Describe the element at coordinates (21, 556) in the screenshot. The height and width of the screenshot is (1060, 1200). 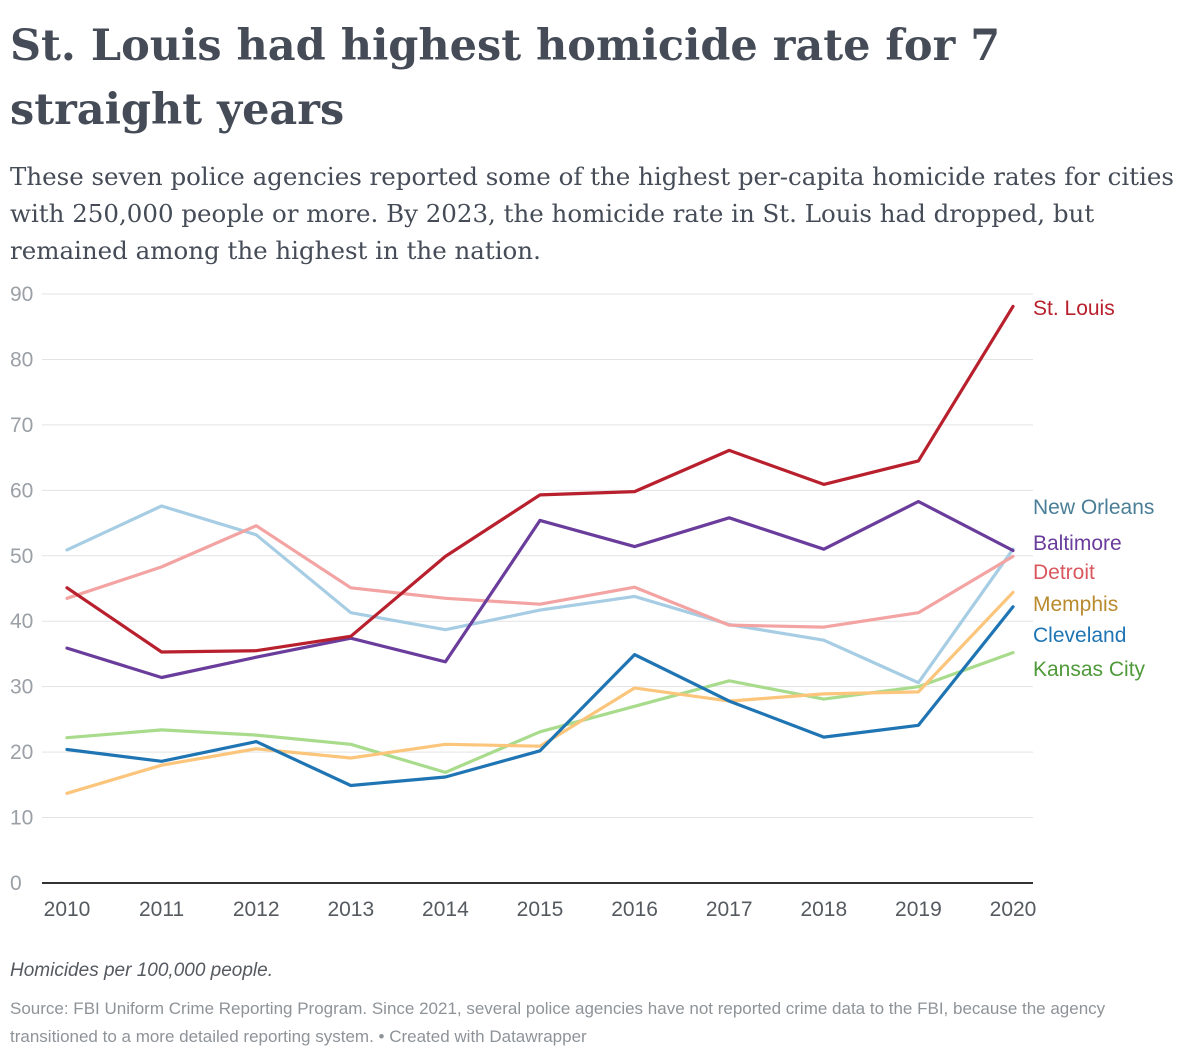
I see `y-tick-label: 50` at that location.